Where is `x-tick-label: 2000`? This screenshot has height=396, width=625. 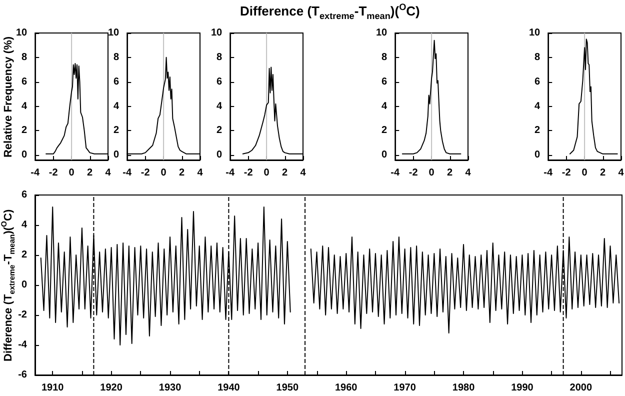
x-tick-label: 2000 is located at coordinates (581, 388).